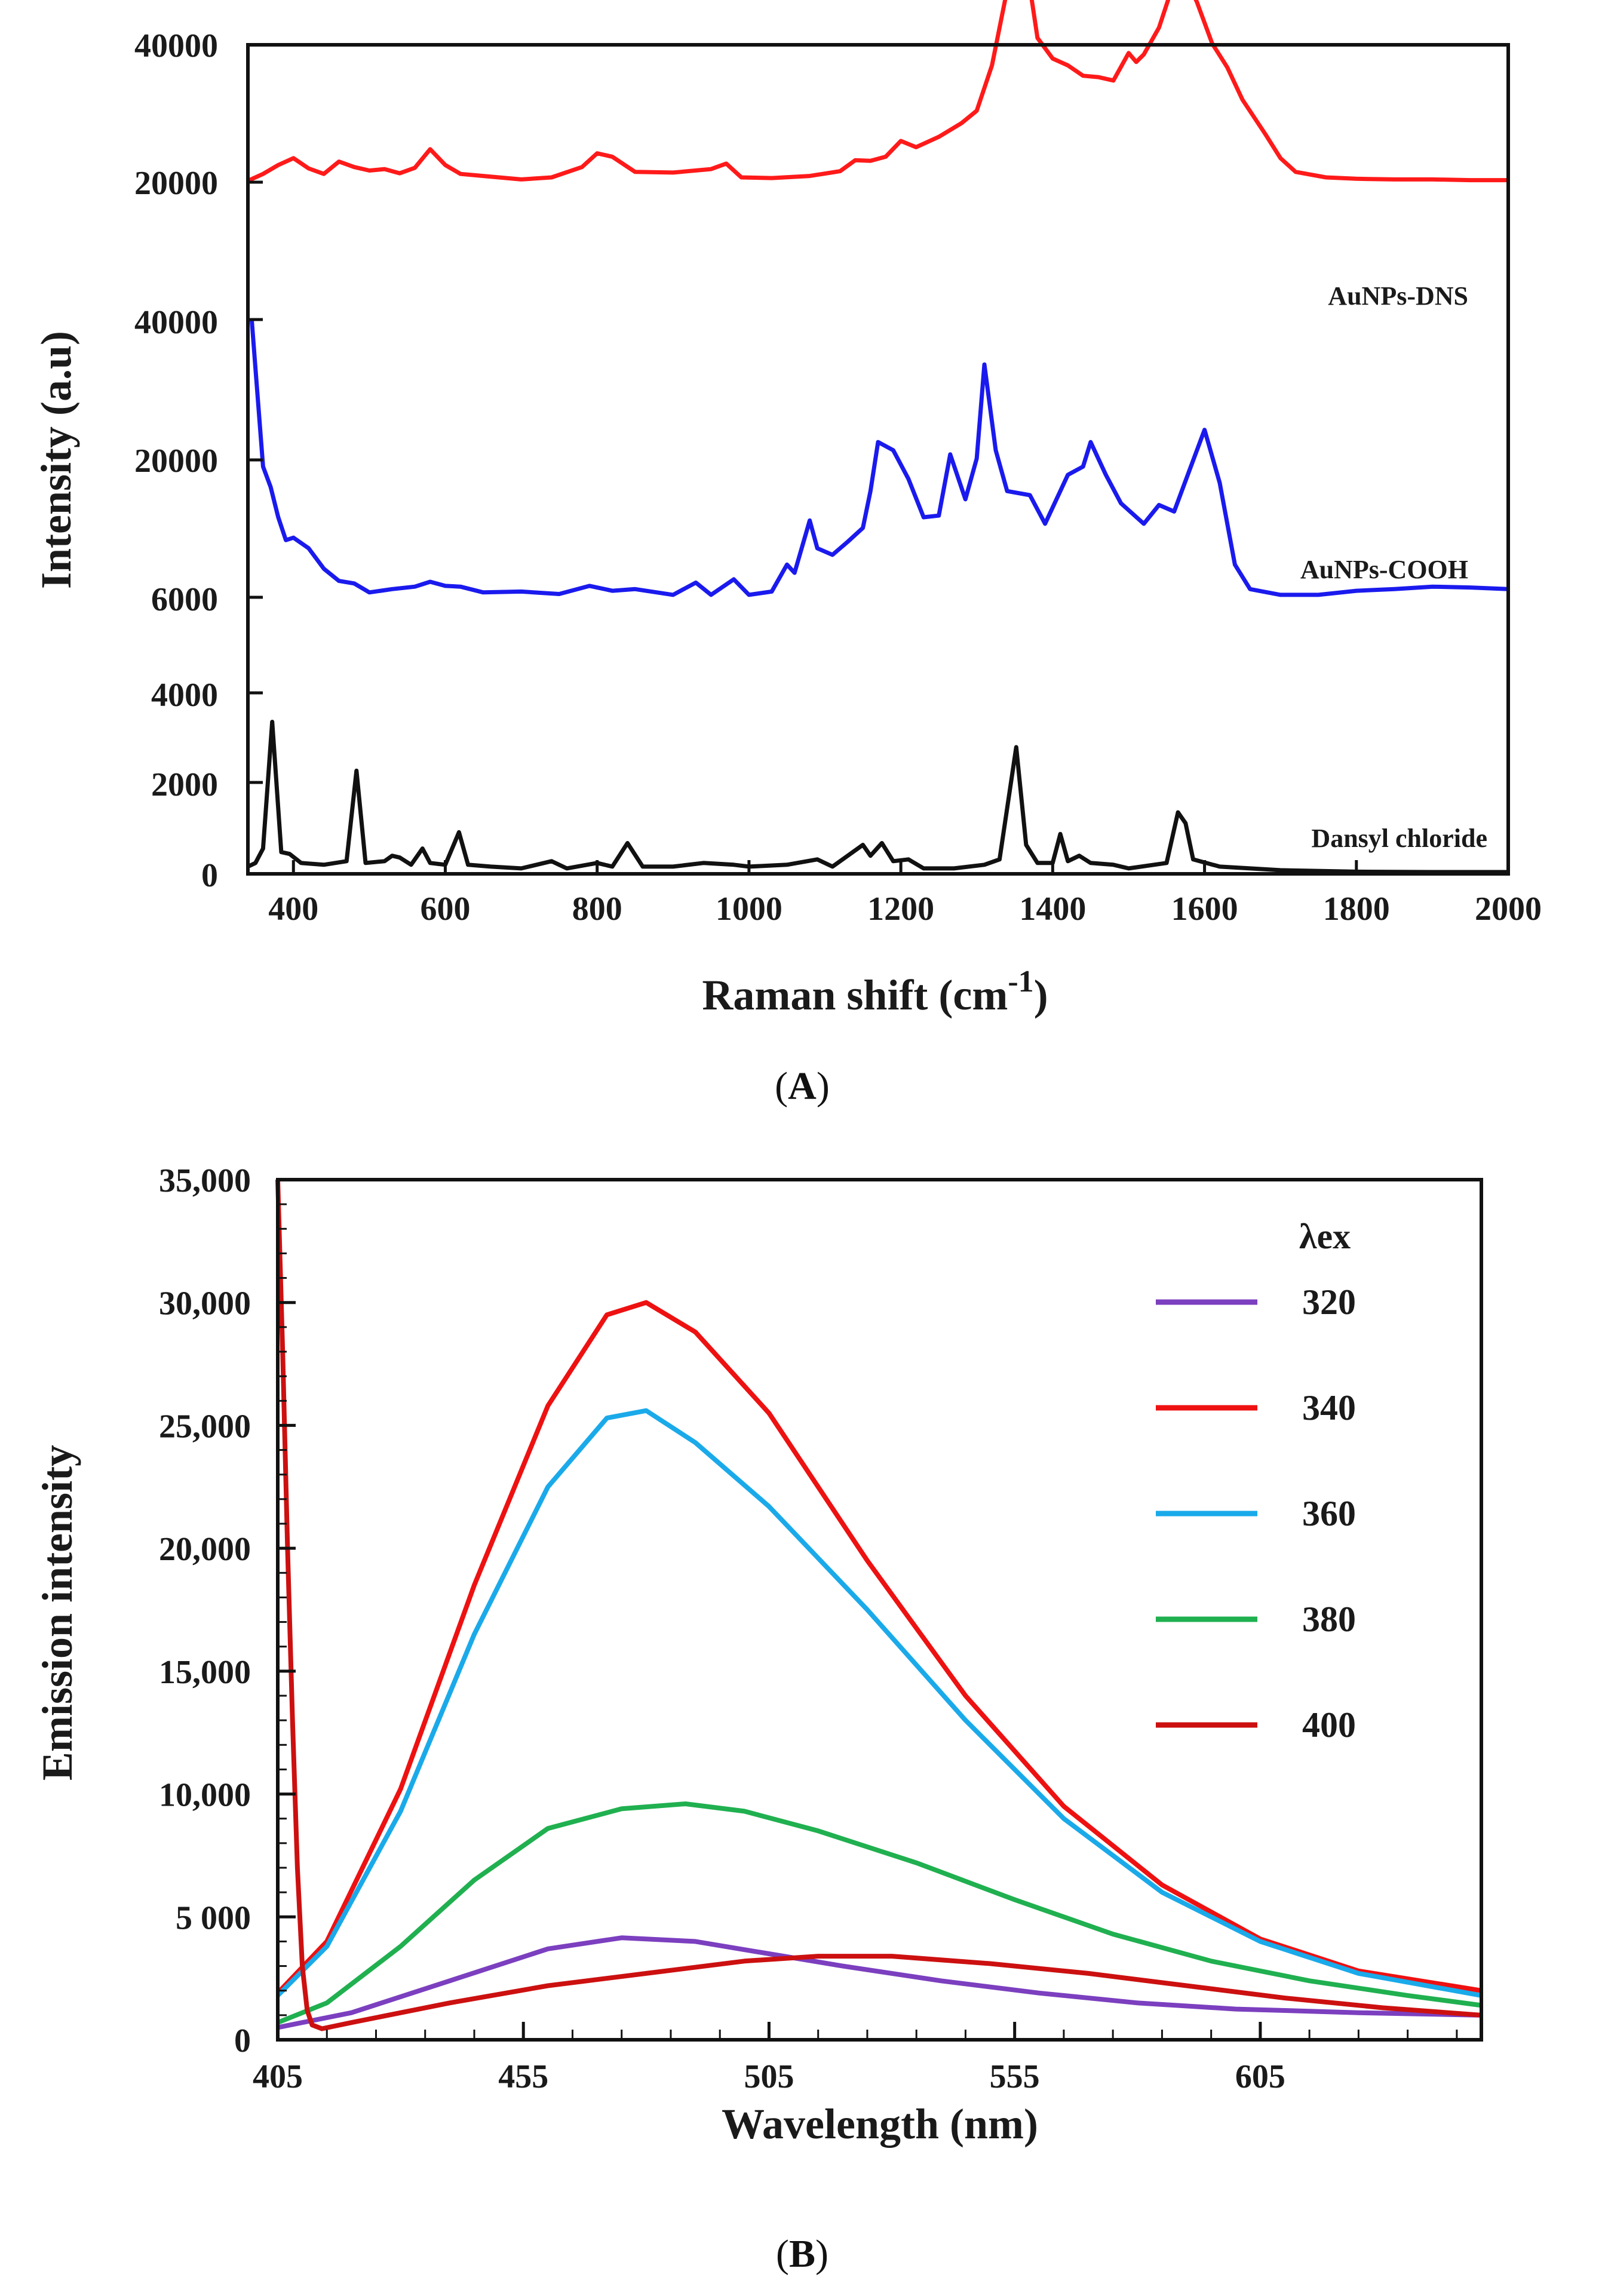  What do you see at coordinates (1398, 296) in the screenshot?
I see `trace-label-aunps-dns: AuNPs-DNS` at bounding box center [1398, 296].